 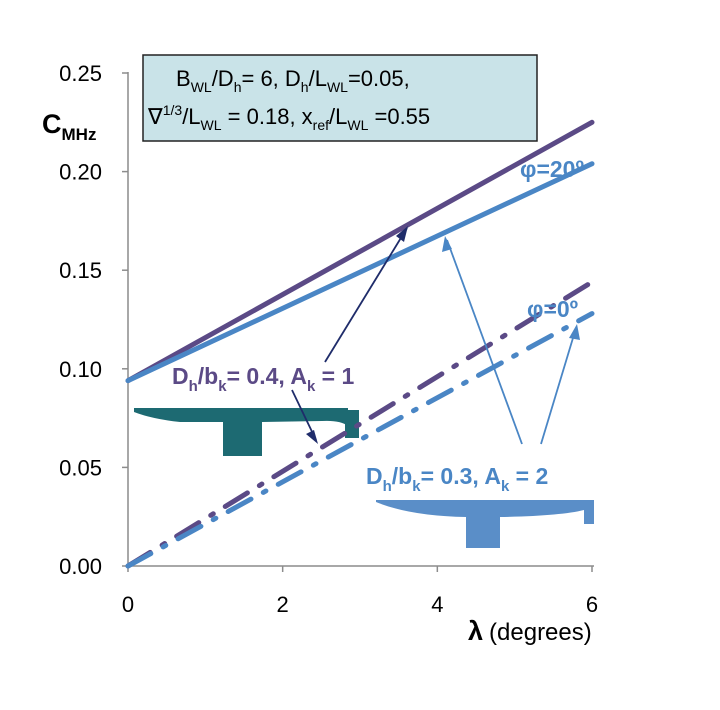 I want to click on phi0-label: φ=0º, so click(x=552, y=309).